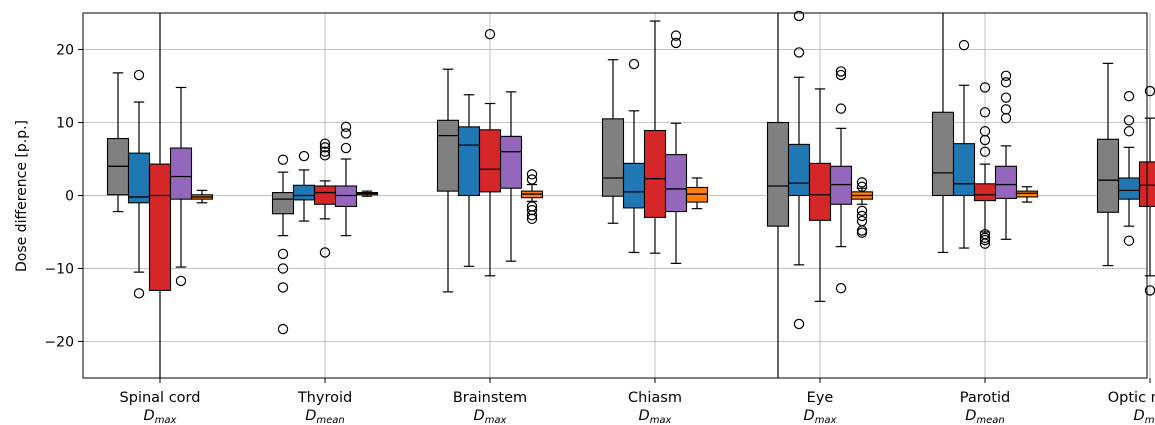 The image size is (1155, 425). Describe the element at coordinates (69, 197) in the screenshot. I see `y-tick-label: 0` at that location.